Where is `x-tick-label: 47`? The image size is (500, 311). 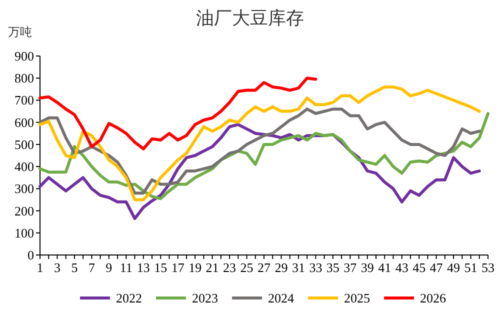
x-tick-label: 47 is located at coordinates (437, 267).